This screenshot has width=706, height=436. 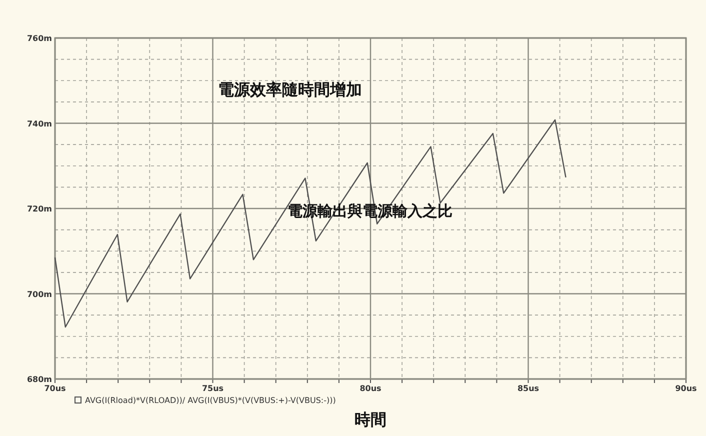 What do you see at coordinates (39, 294) in the screenshot?
I see `y-tick-label: 700m` at bounding box center [39, 294].